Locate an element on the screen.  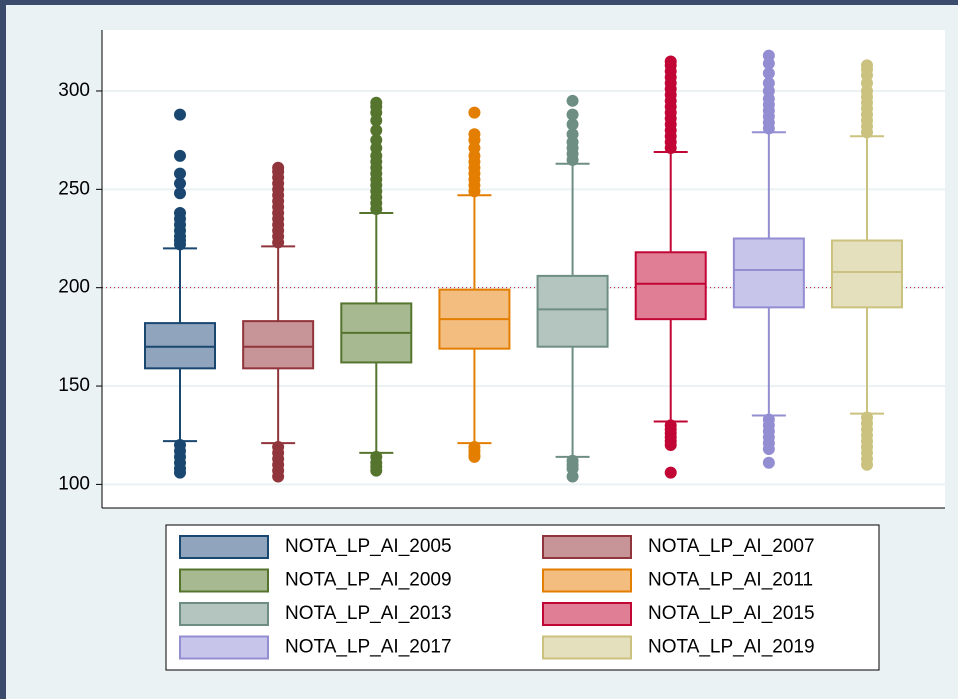
legend-label: NOTA_LP_AI_2009 is located at coordinates (368, 580).